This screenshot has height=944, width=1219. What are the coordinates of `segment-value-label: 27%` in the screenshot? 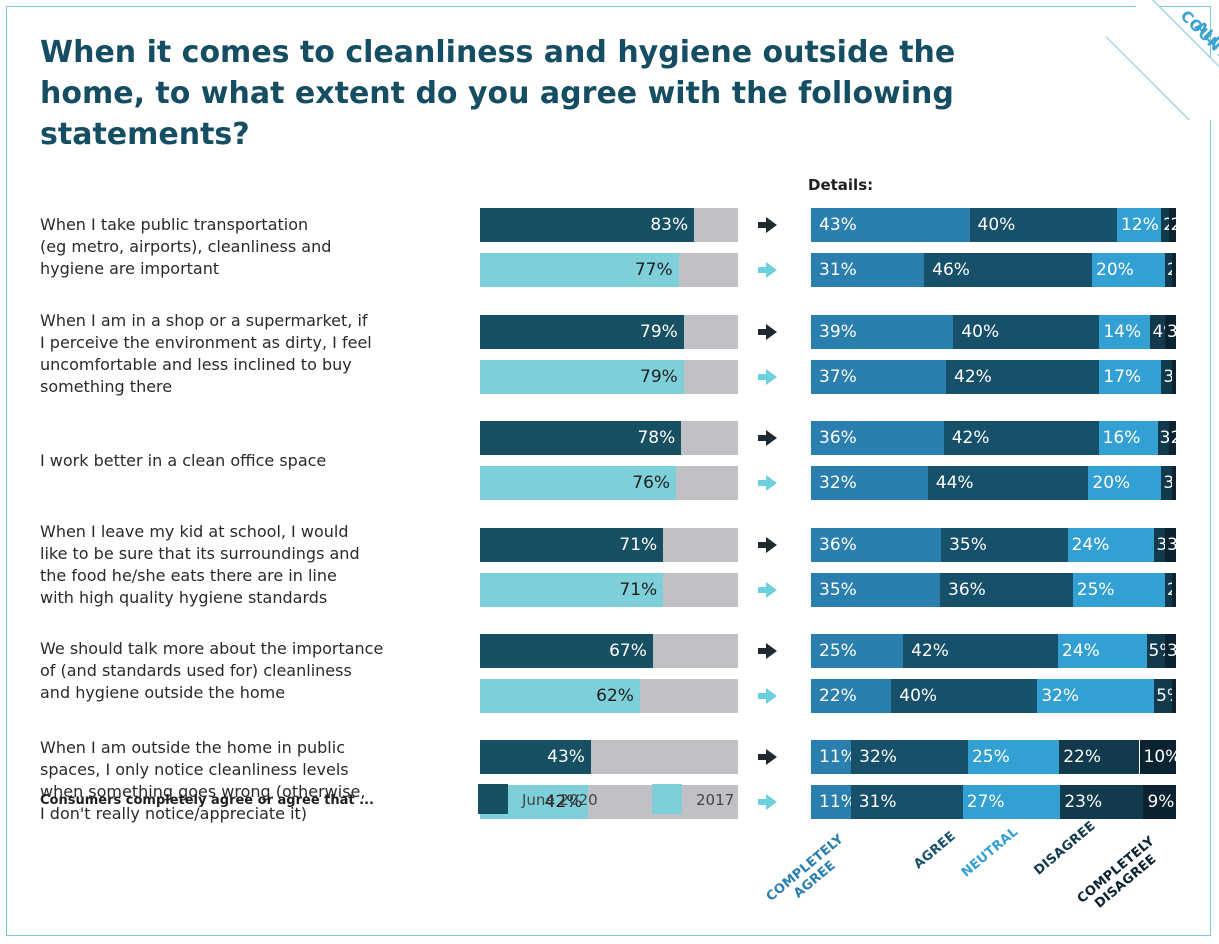 It's located at (985, 802).